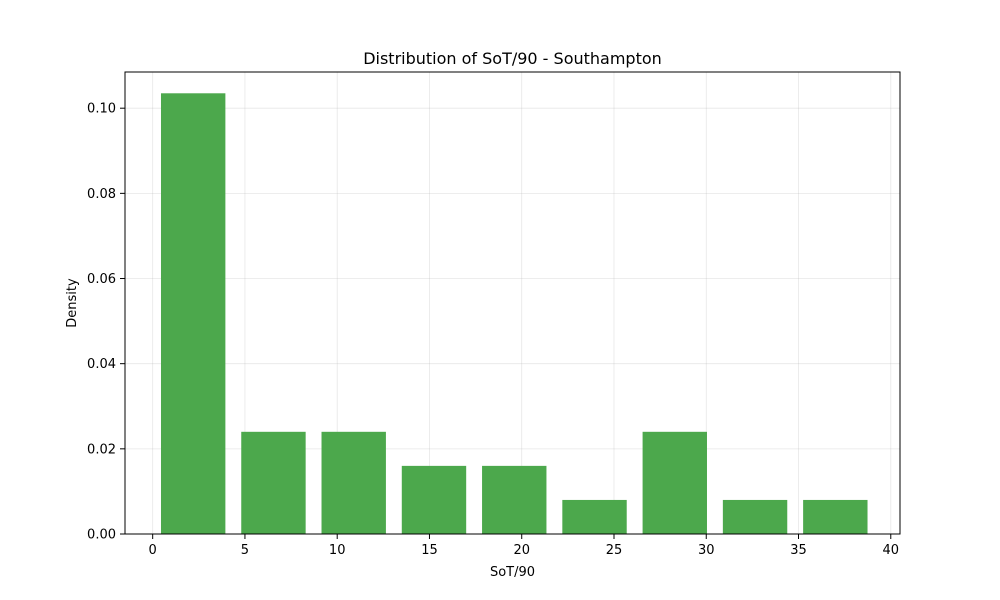 The width and height of the screenshot is (1000, 600). What do you see at coordinates (101, 109) in the screenshot?
I see `y-tick-label-5: 0.10` at bounding box center [101, 109].